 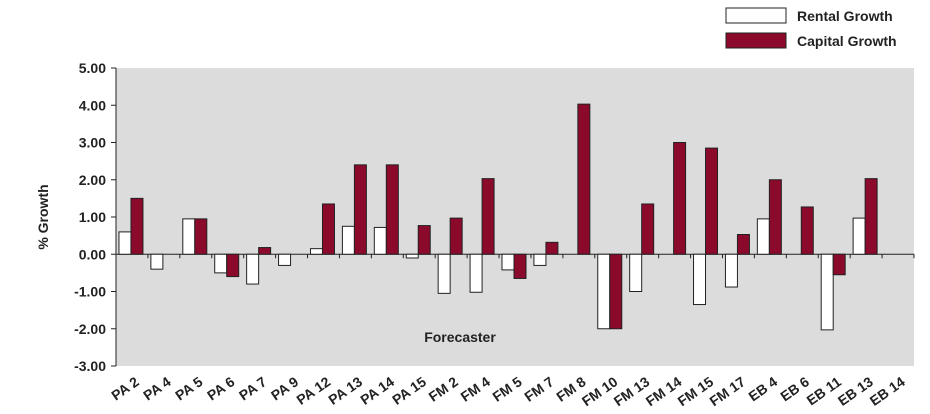 What do you see at coordinates (253, 388) in the screenshot?
I see `x-tick-label: PA 7` at bounding box center [253, 388].